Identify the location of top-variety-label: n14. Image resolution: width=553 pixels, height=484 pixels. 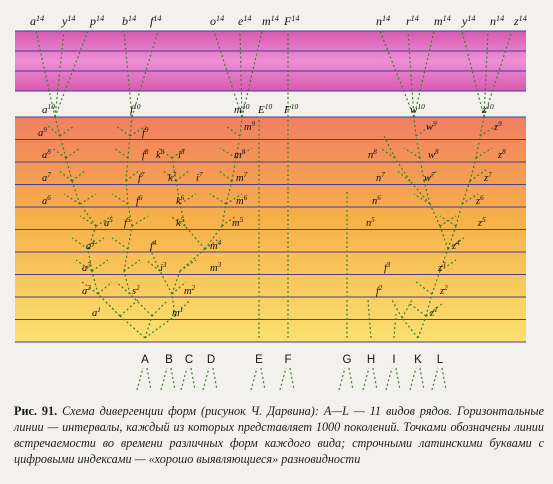
(383, 21).